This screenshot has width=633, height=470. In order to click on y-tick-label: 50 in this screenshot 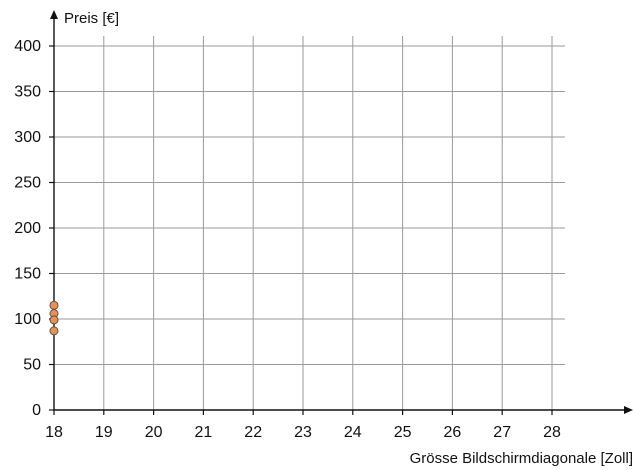, I will do `click(32, 365)`.